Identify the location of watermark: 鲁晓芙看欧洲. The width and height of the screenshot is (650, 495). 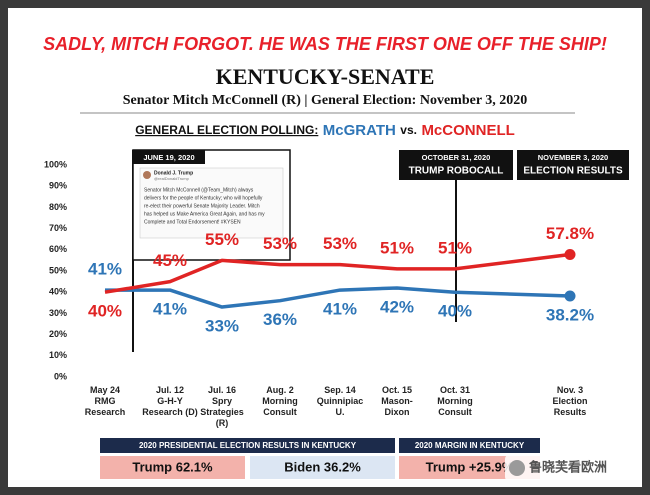
(568, 468).